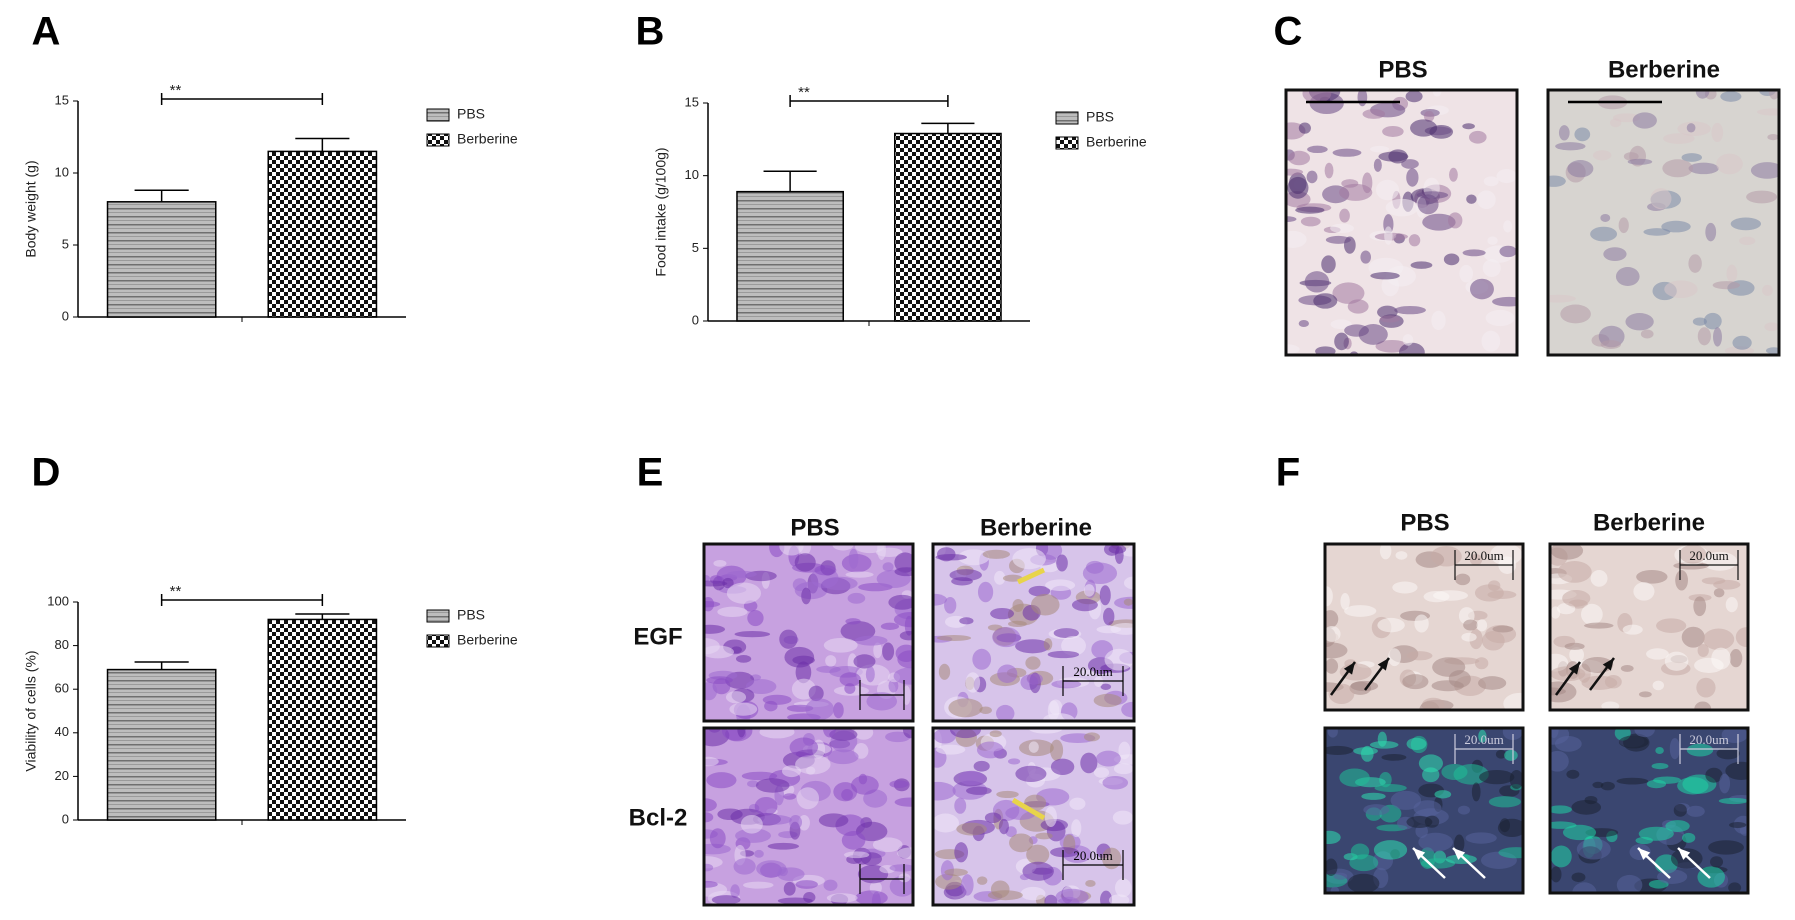 Image resolution: width=1795 pixels, height=920 pixels. I want to click on panel-label: D, so click(46, 473).